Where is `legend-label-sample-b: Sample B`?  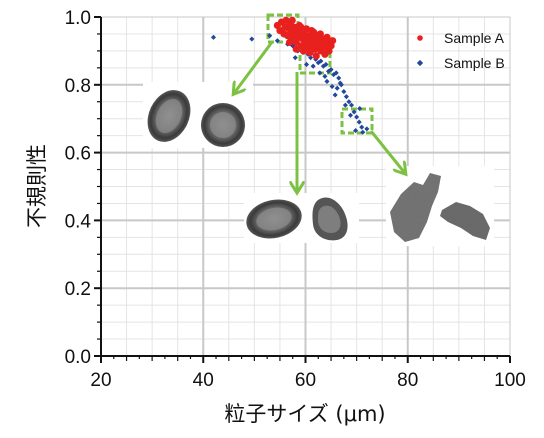
legend-label-sample-b: Sample B is located at coordinates (474, 63).